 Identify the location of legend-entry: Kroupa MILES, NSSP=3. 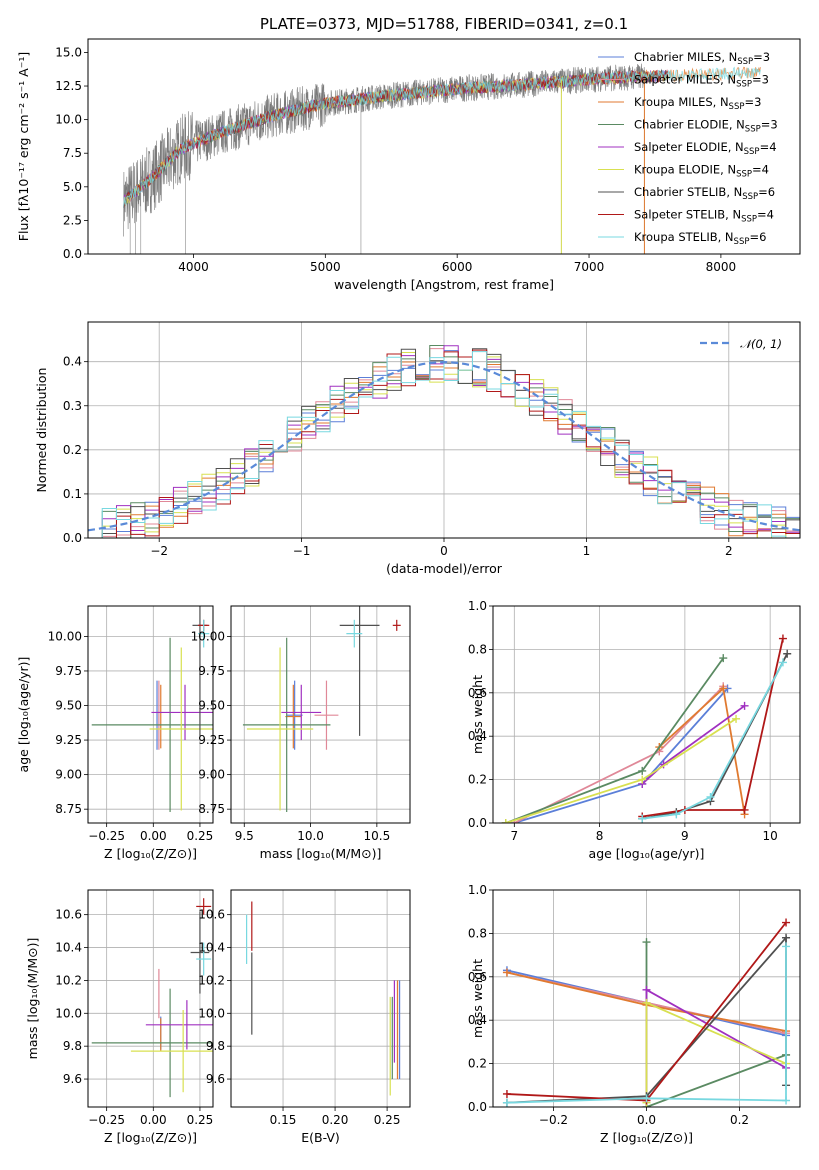
(697, 103).